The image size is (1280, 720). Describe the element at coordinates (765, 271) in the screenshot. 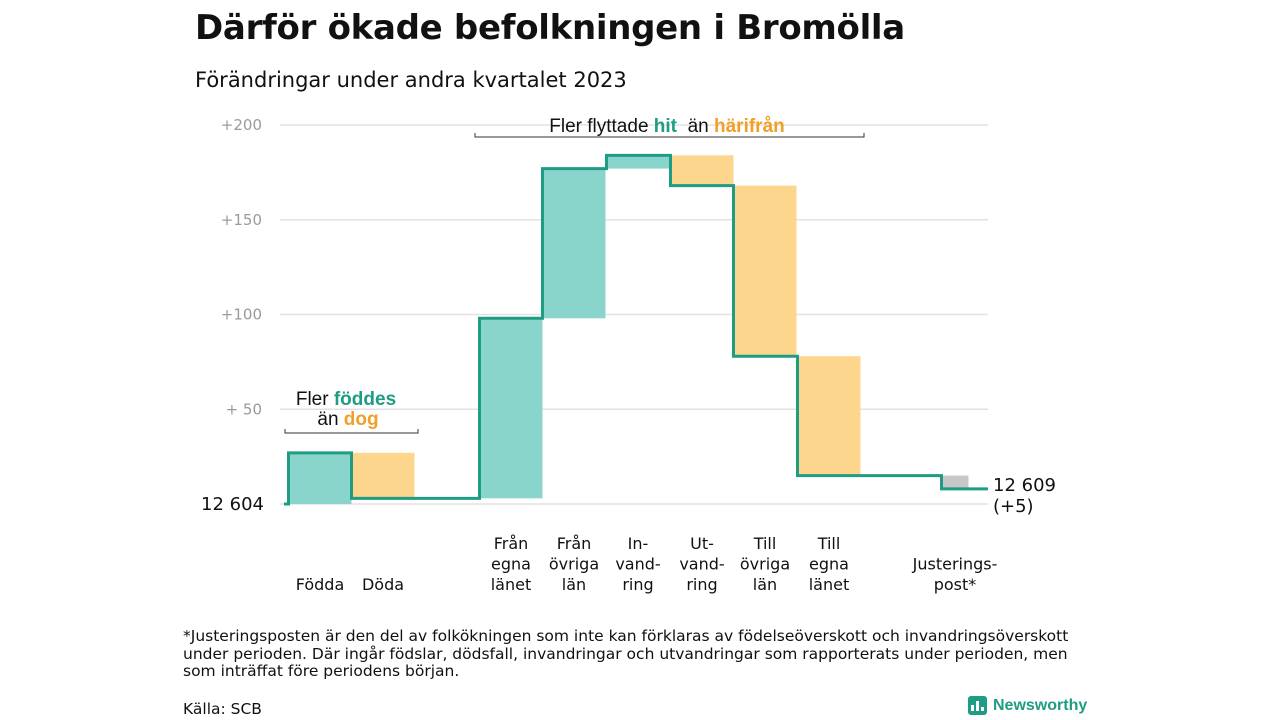

I see `bar-till-övriga-län` at that location.